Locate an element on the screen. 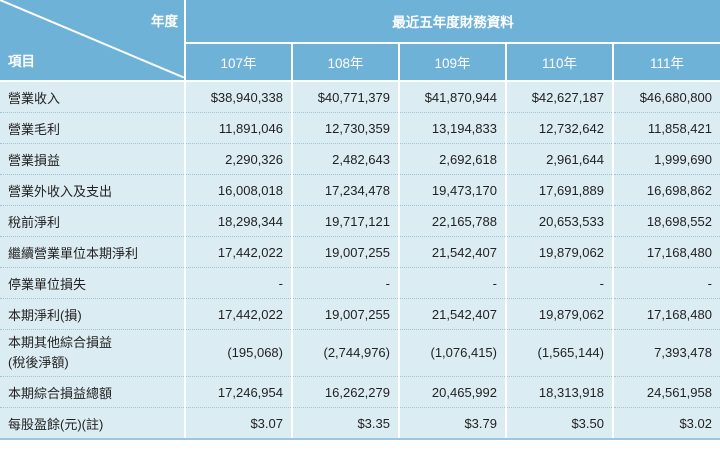 Image resolution: width=720 pixels, height=450 pixels. value-cell: 13,194,833 is located at coordinates (452, 128).